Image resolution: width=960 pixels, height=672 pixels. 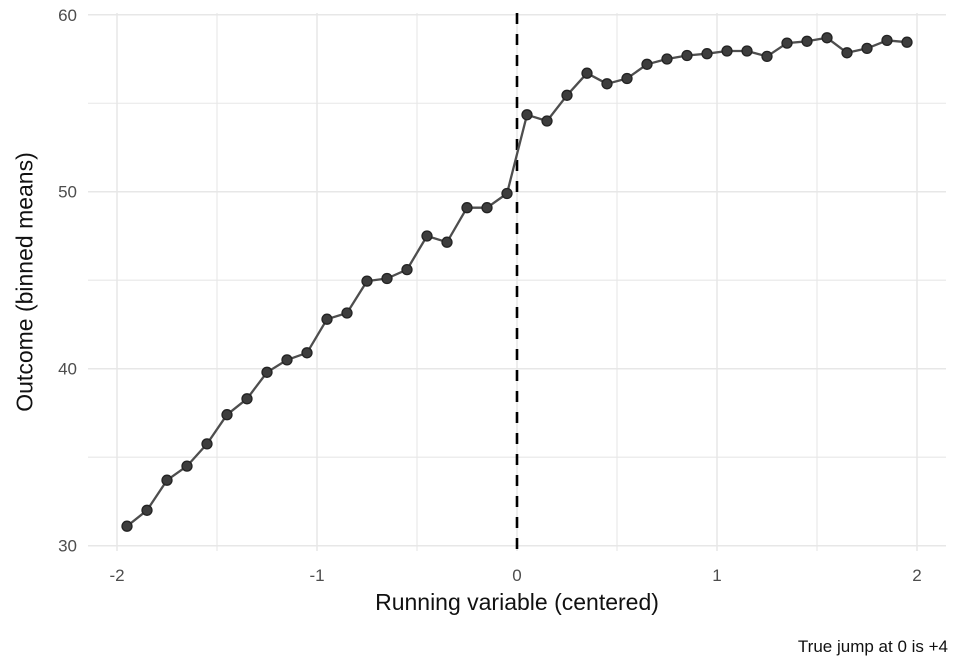 I want to click on x-tick-label: 2, so click(x=916, y=575).